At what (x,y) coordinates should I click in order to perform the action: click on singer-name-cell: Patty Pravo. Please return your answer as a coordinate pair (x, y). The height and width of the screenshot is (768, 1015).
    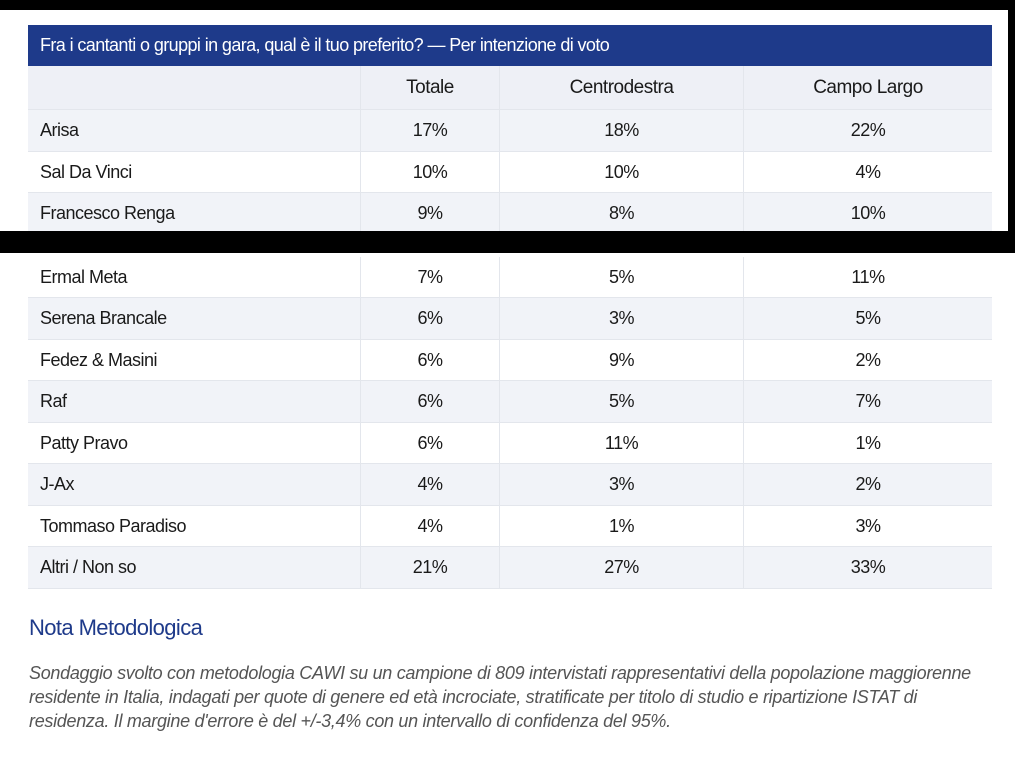
    Looking at the image, I should click on (194, 442).